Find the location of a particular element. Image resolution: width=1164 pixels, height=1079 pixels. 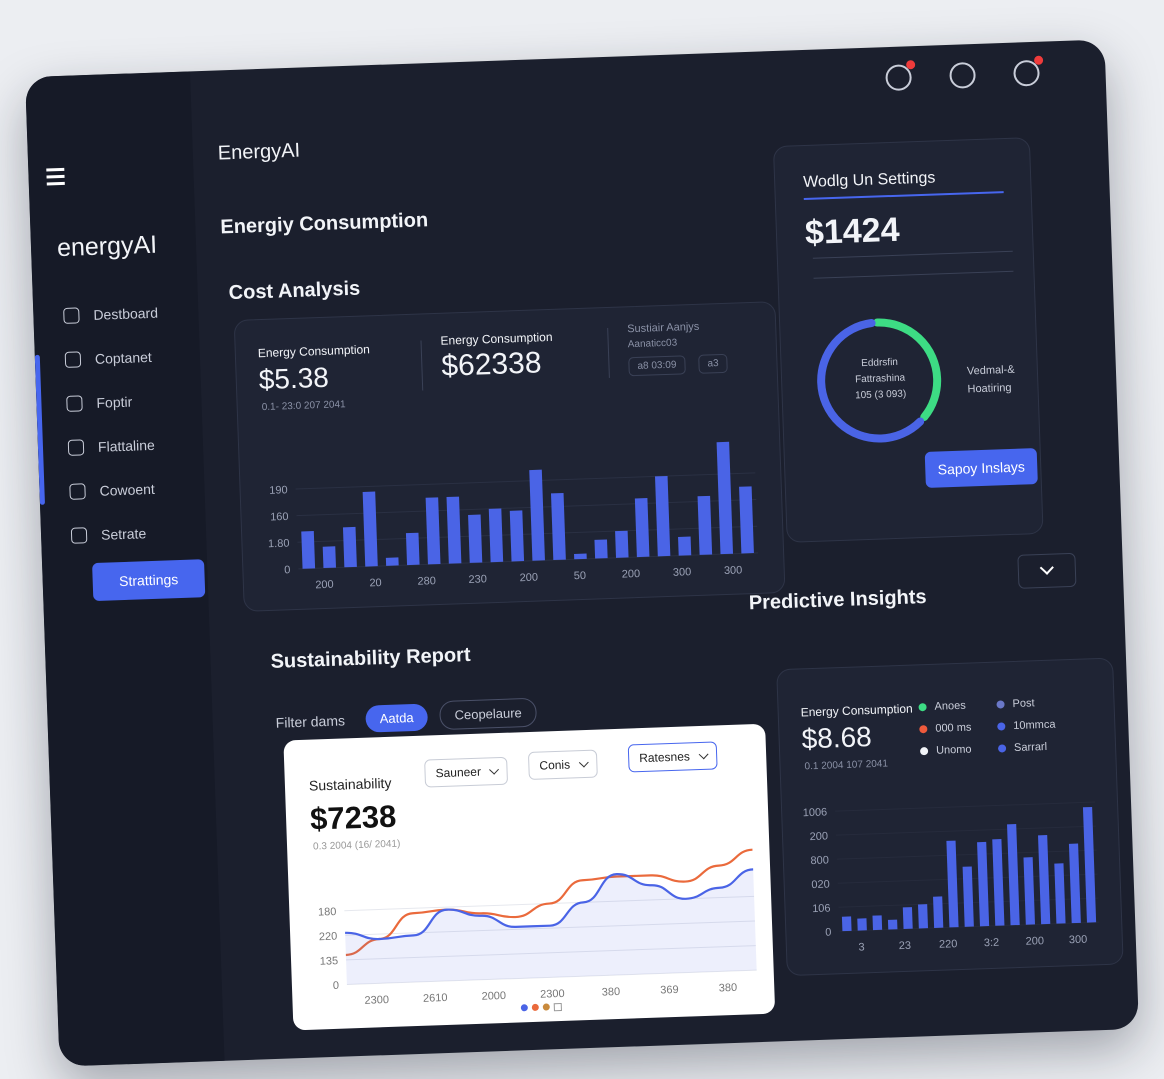

heading: Energiy Consumption is located at coordinates (324, 224).